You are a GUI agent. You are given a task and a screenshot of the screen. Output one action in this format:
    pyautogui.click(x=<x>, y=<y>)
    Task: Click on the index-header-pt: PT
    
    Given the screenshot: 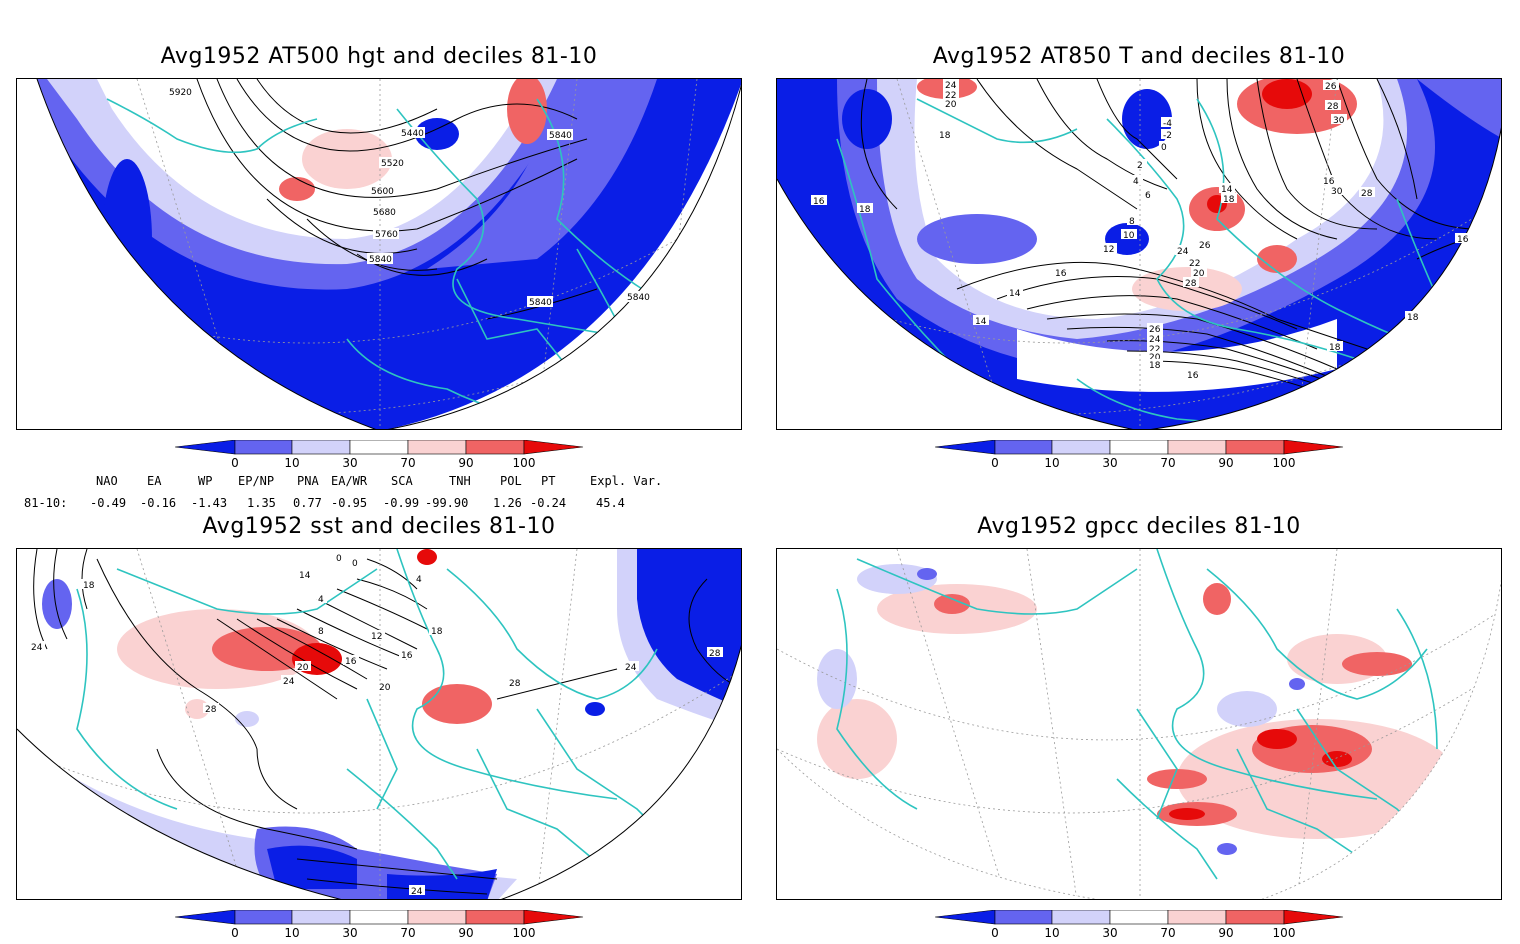 What is the action you would take?
    pyautogui.click(x=548, y=481)
    